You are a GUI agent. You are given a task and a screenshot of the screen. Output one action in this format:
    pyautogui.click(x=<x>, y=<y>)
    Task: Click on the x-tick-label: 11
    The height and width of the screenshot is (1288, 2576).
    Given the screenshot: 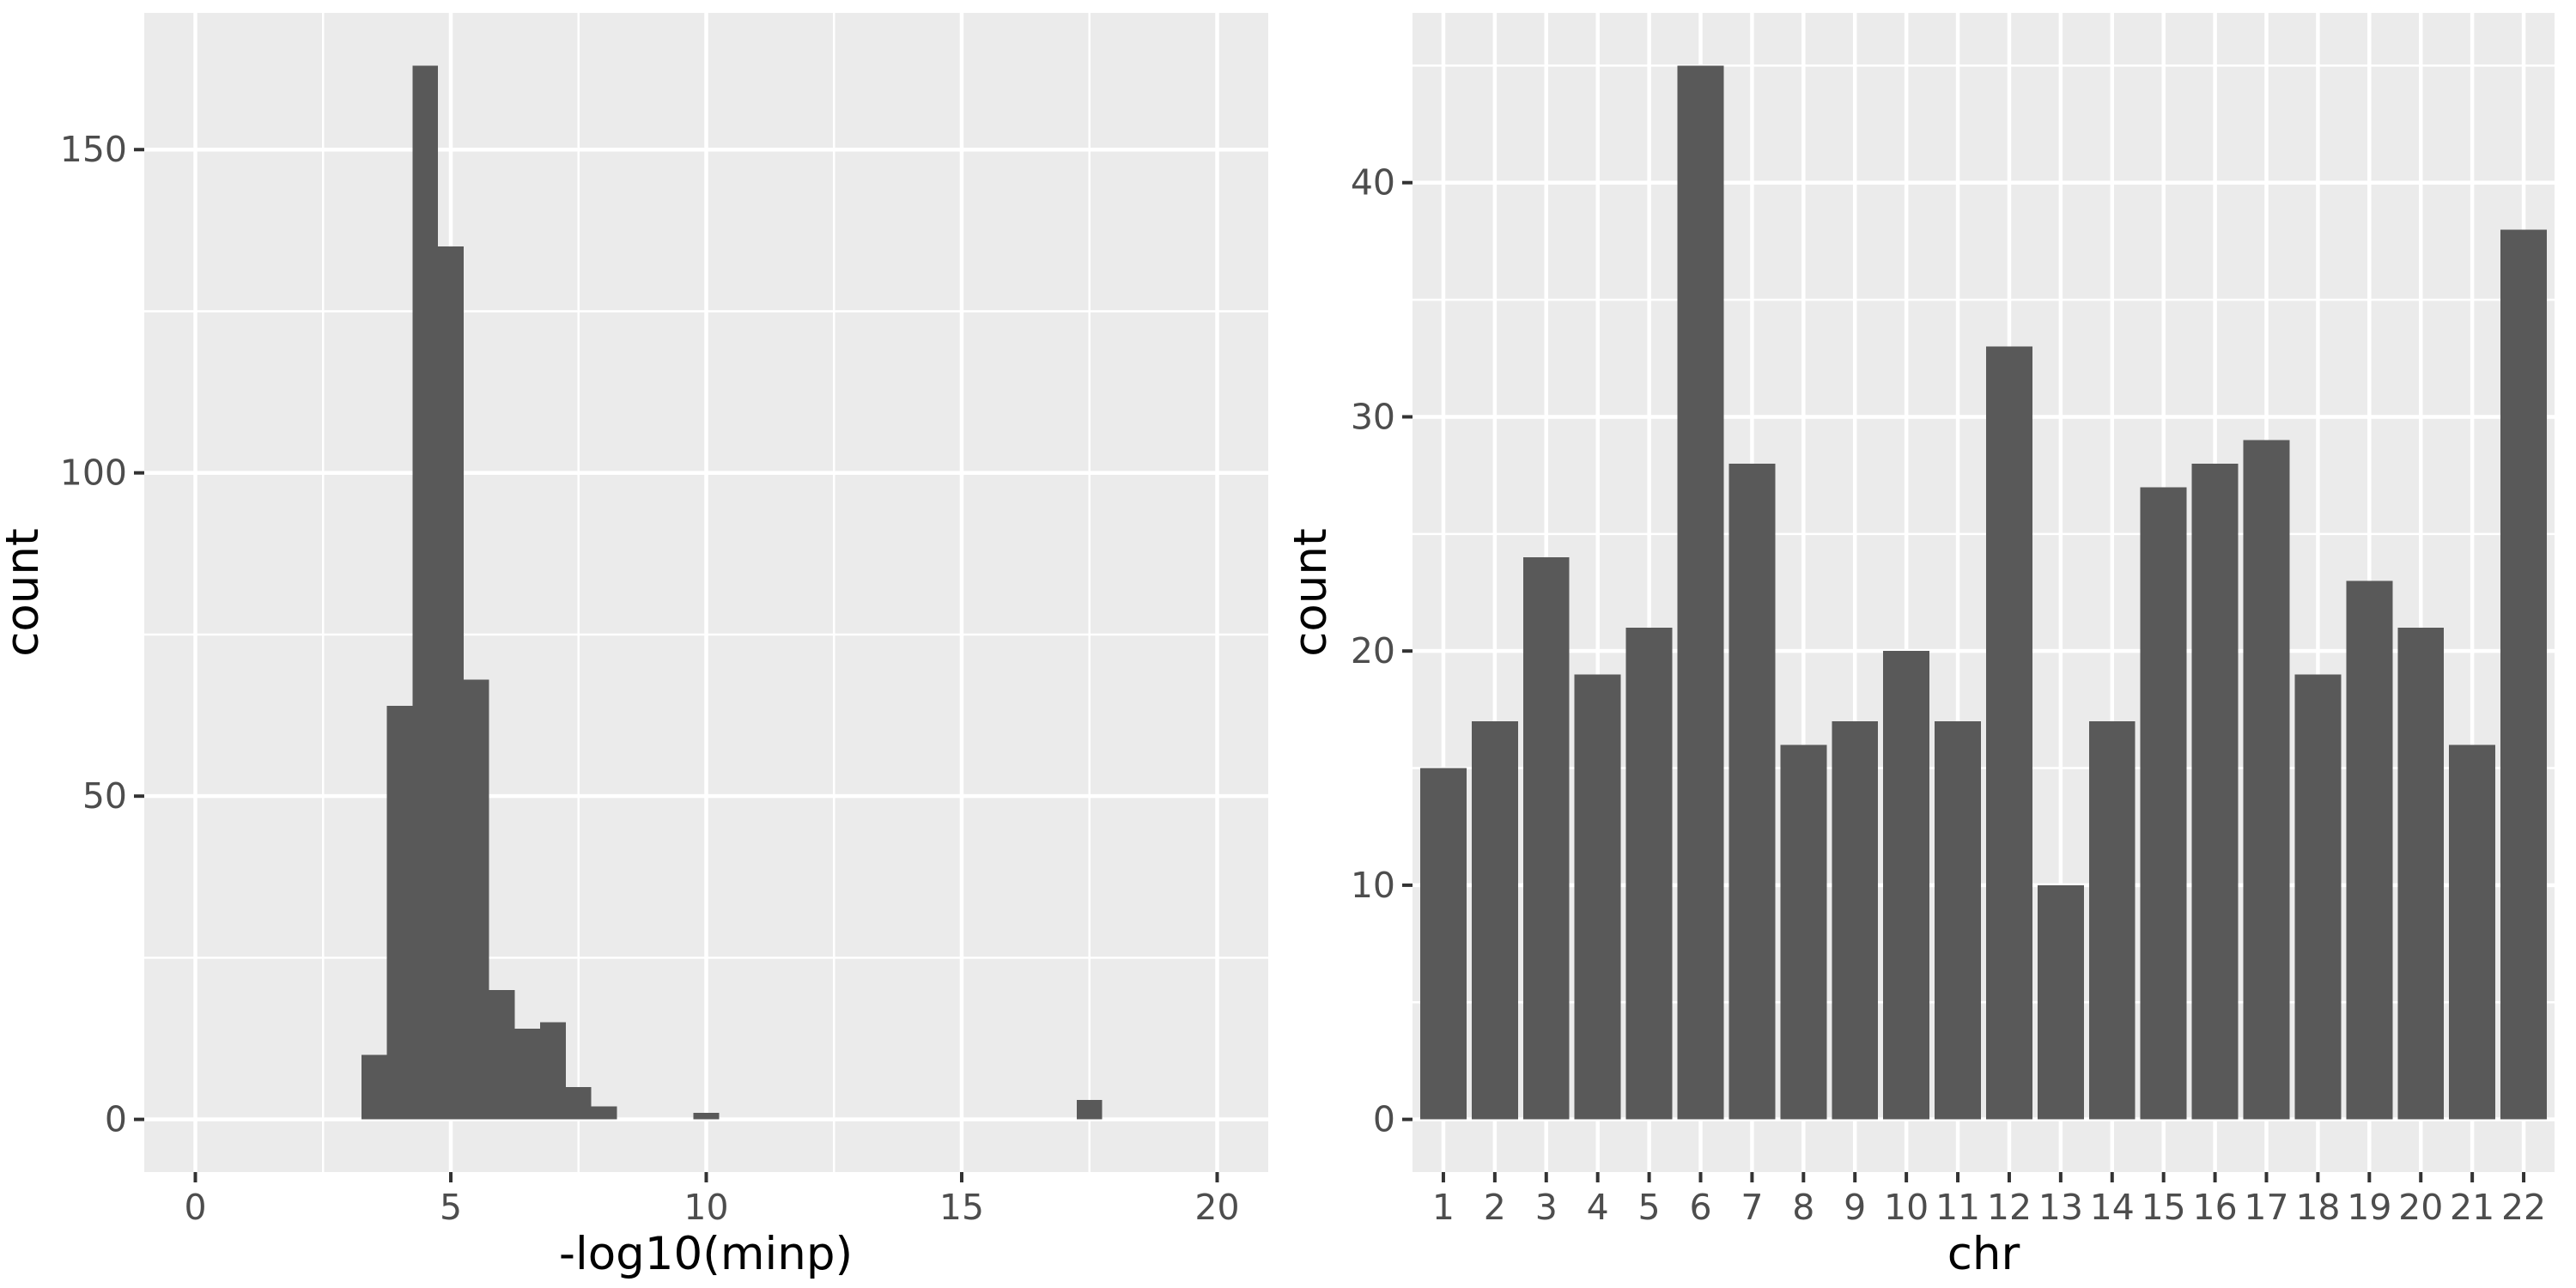 What is the action you would take?
    pyautogui.click(x=1958, y=1207)
    